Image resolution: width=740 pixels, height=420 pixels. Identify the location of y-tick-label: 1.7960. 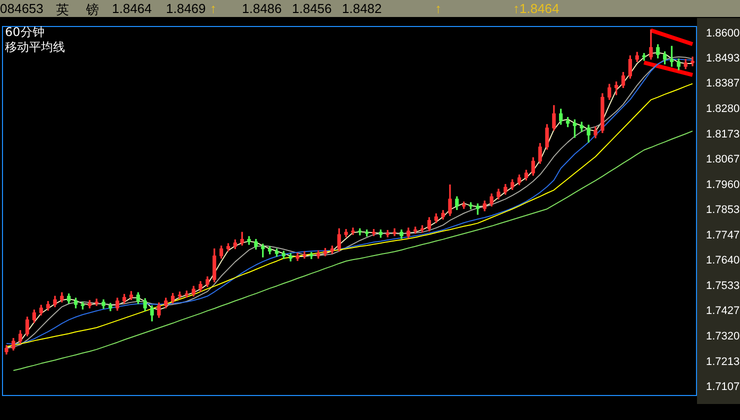
(723, 184).